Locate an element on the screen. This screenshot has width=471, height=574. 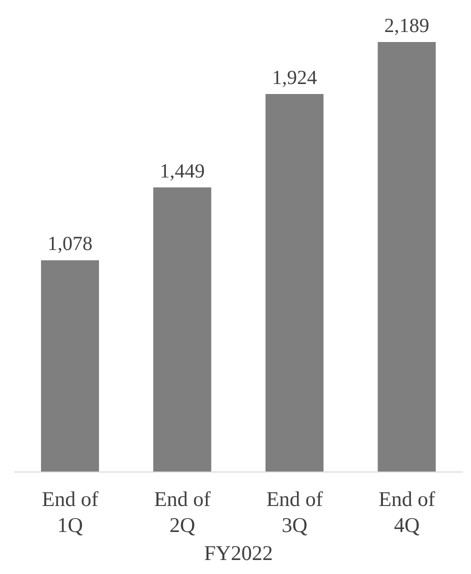
x-axis-title: FY2022 is located at coordinates (238, 553).